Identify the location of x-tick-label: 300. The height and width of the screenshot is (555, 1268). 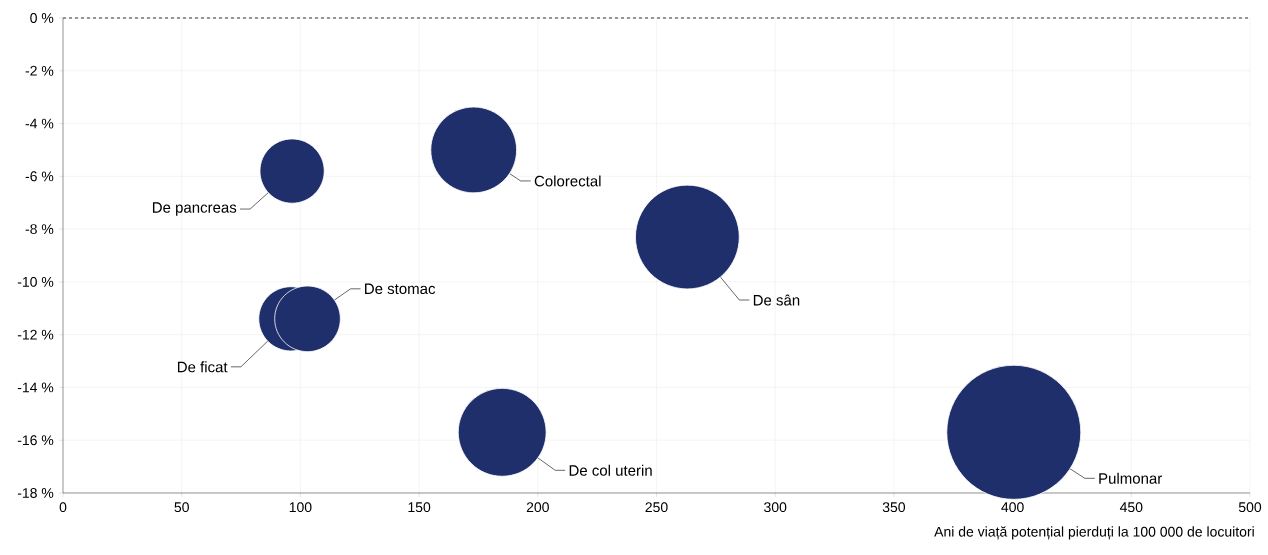
(775, 507).